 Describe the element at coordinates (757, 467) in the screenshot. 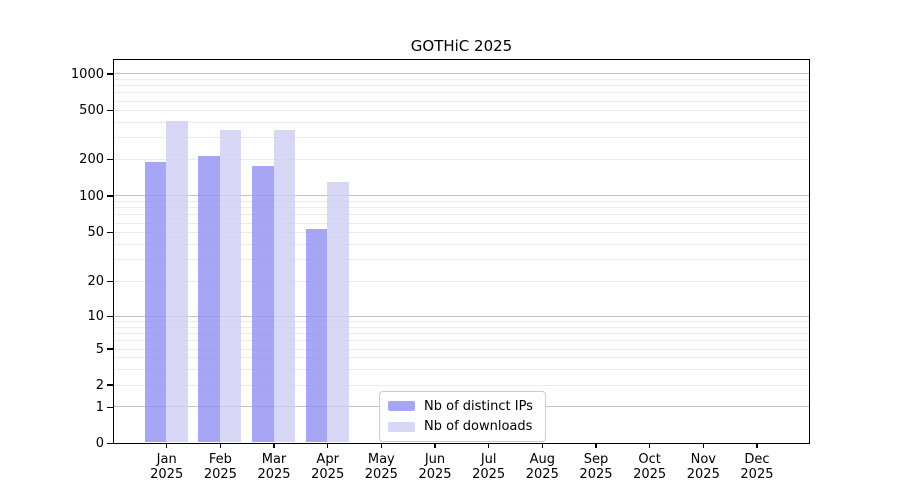

I see `x-tick-label: Dec 2025` at that location.